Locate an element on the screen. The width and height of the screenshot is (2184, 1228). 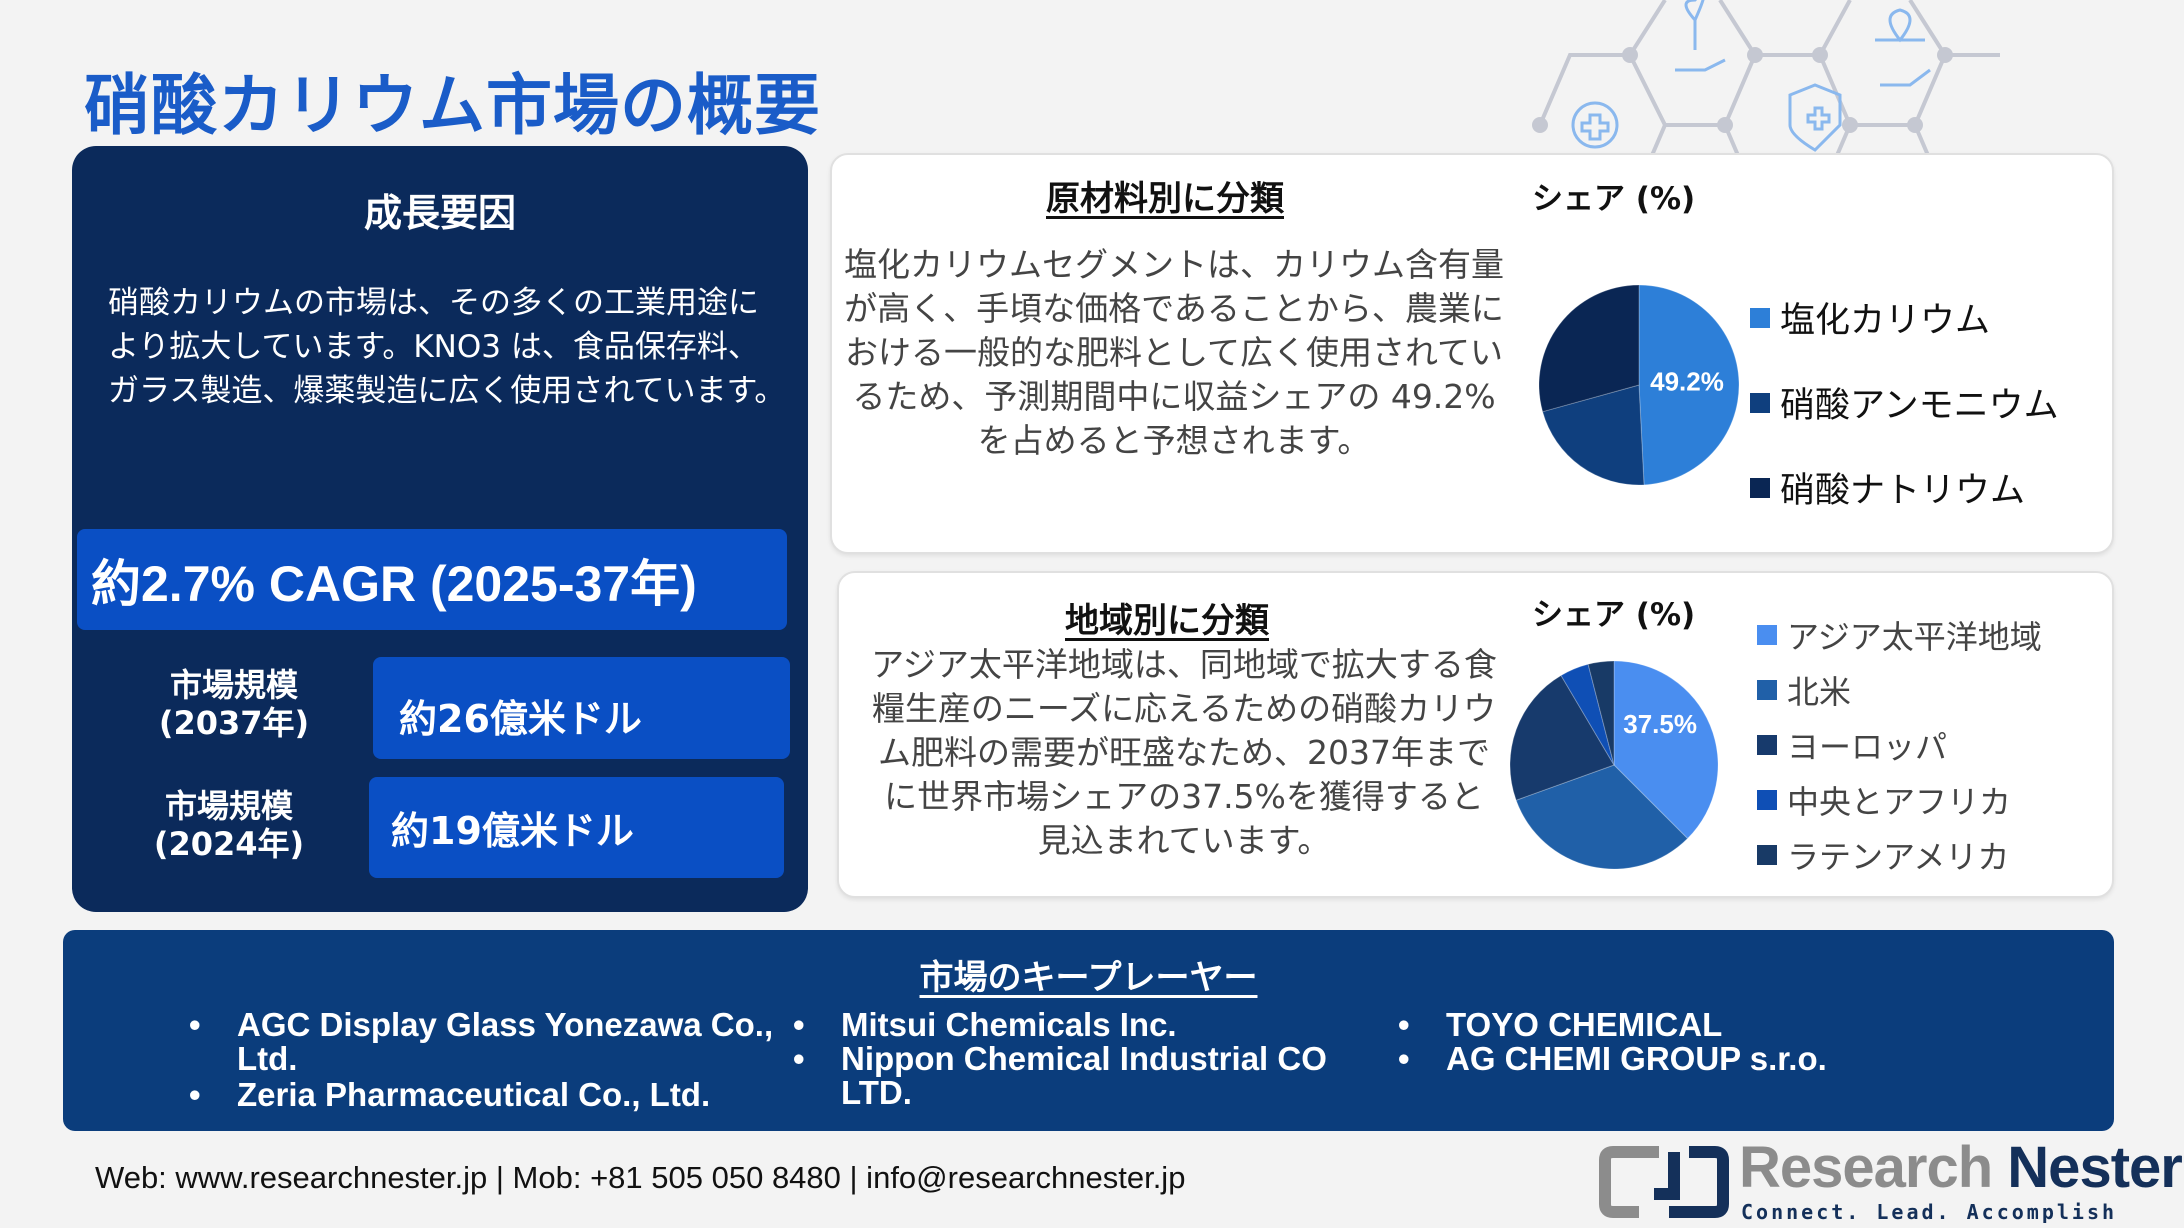
legend-item: 塩化カリウム is located at coordinates (1904, 317).